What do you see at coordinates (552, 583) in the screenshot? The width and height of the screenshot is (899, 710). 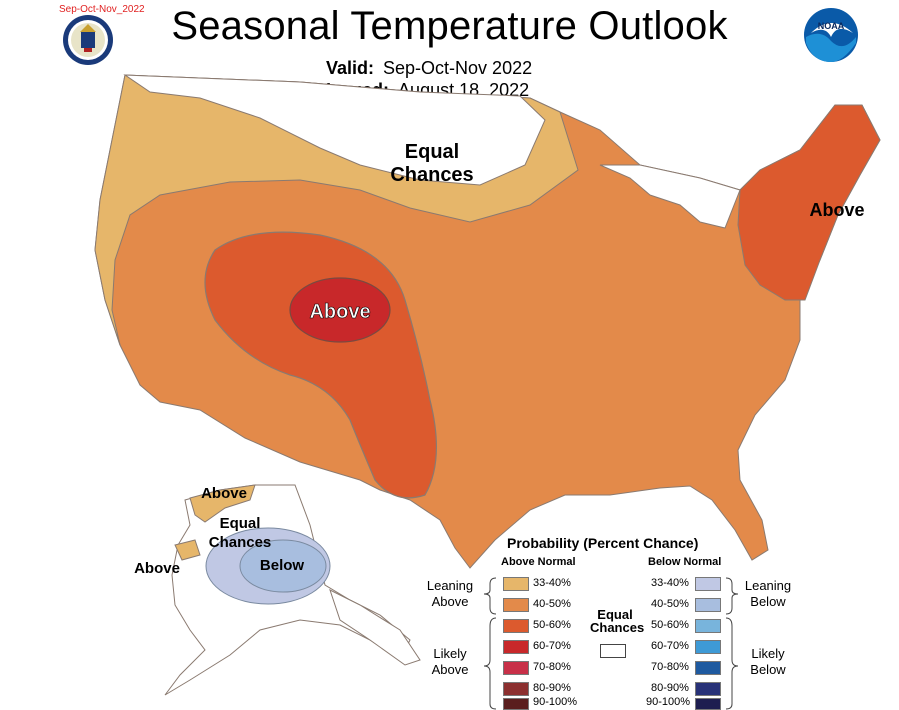 I see `pct-above-33-40: 33-40%` at bounding box center [552, 583].